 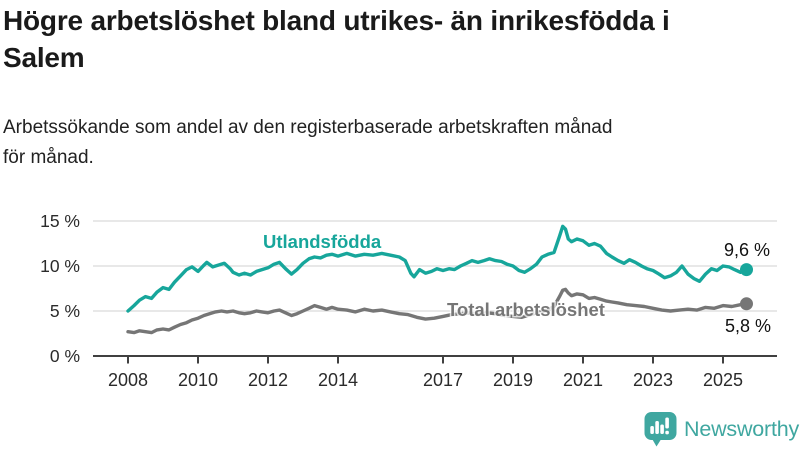 I want to click on bar-chart-speech-bubble-icon, so click(x=660, y=428).